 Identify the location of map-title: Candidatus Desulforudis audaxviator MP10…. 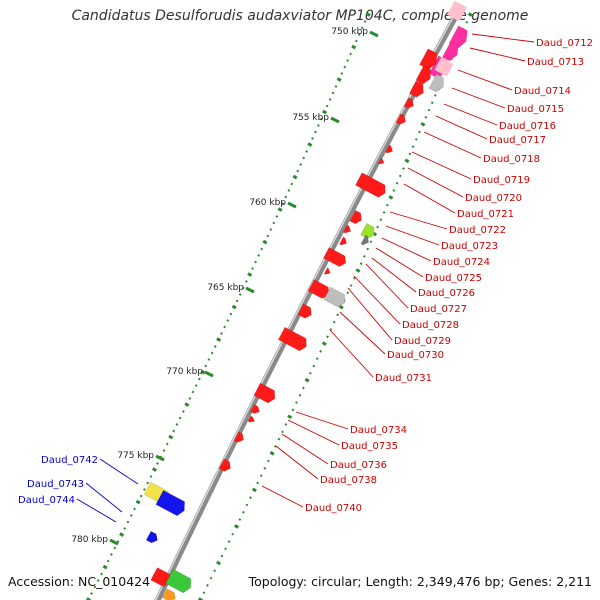
(300, 16).